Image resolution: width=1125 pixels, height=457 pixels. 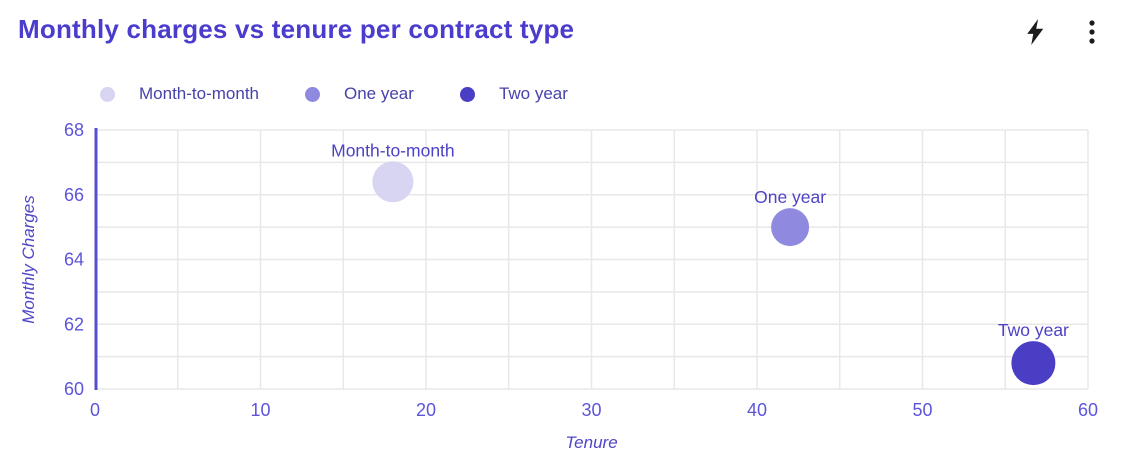 I want to click on y-tick-label: 68, so click(x=74, y=130).